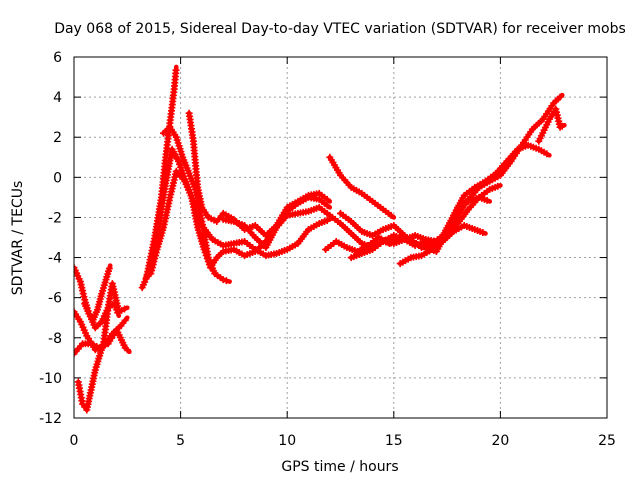  I want to click on x-tick-label: 20, so click(500, 441).